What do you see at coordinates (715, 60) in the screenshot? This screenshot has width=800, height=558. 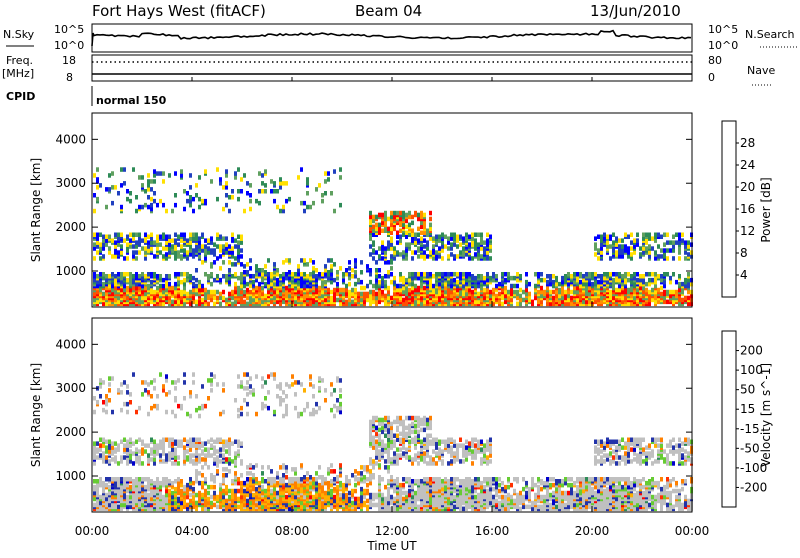 I see `nave-tick-top: 80` at bounding box center [715, 60].